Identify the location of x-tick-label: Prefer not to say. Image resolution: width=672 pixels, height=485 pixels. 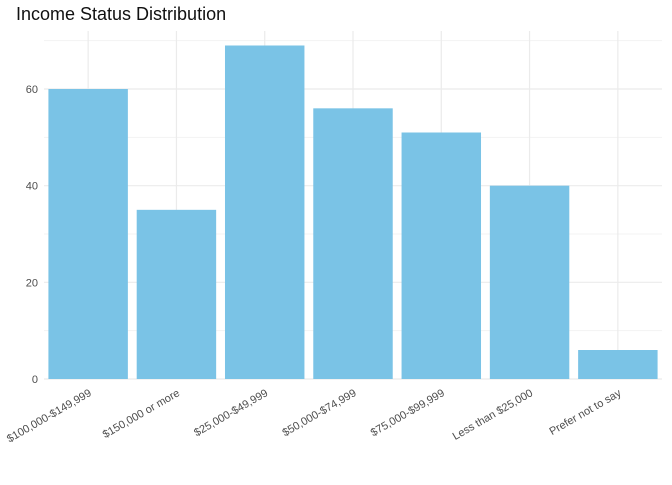
(585, 412).